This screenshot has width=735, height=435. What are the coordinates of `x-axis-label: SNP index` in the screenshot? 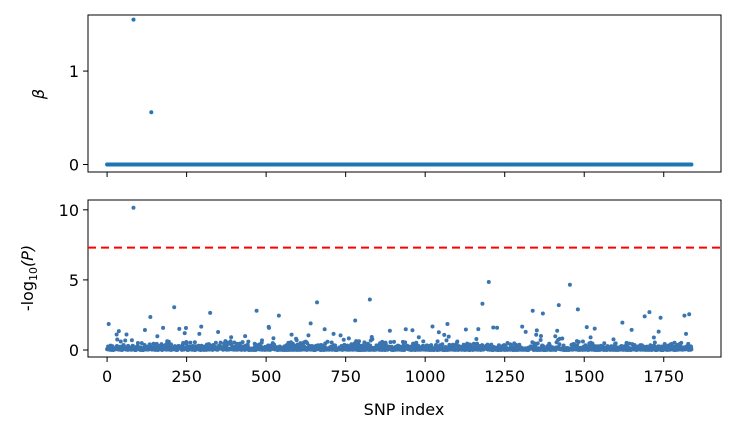 It's located at (404, 409).